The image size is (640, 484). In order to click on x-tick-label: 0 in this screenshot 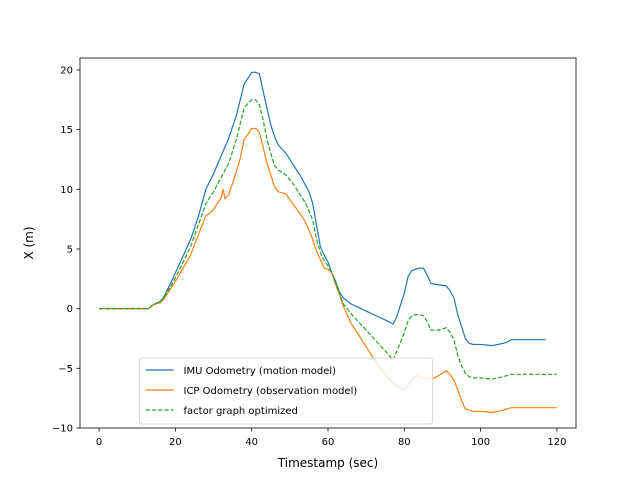, I will do `click(99, 442)`.